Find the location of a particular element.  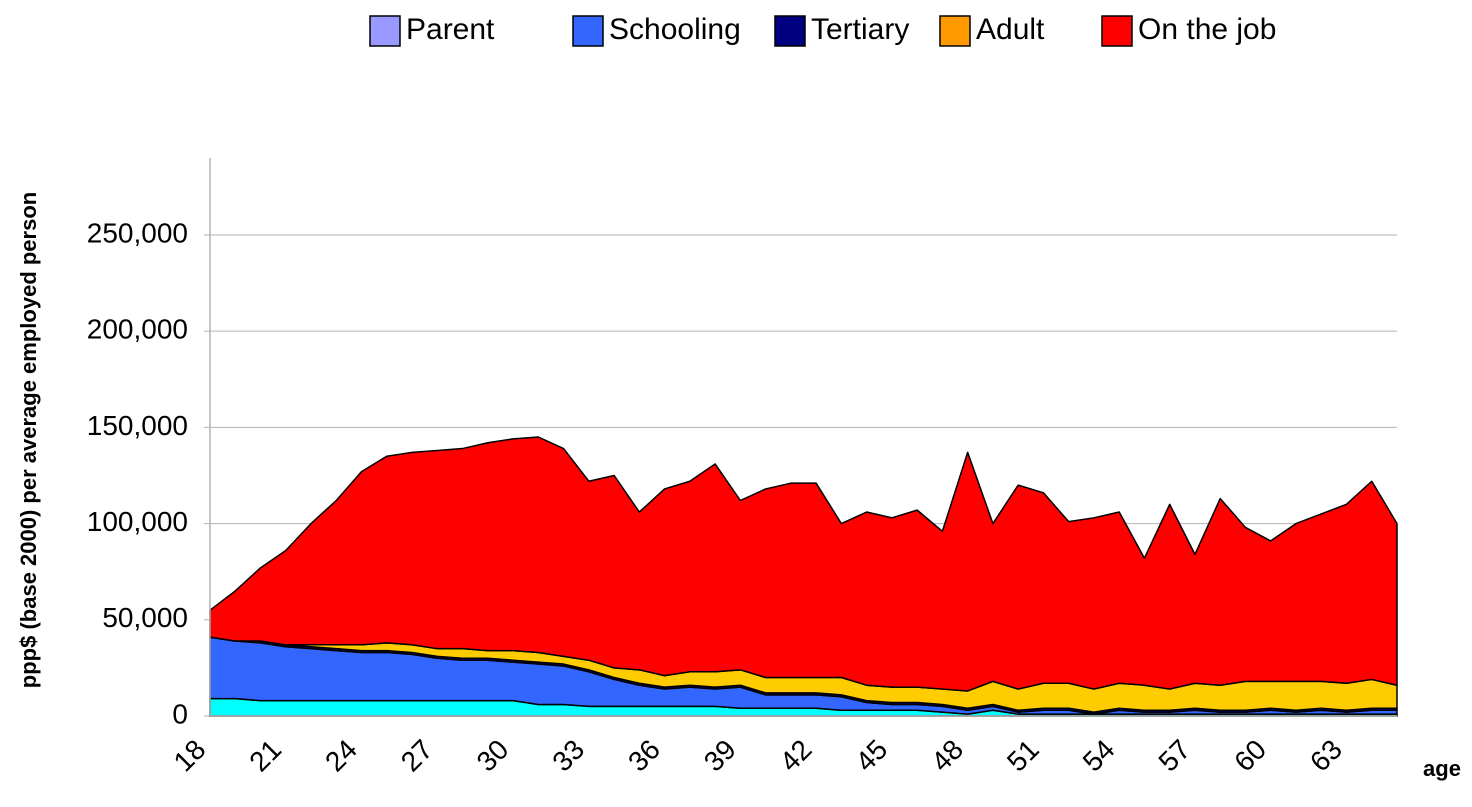

x-tick-label: 27 is located at coordinates (417, 756).